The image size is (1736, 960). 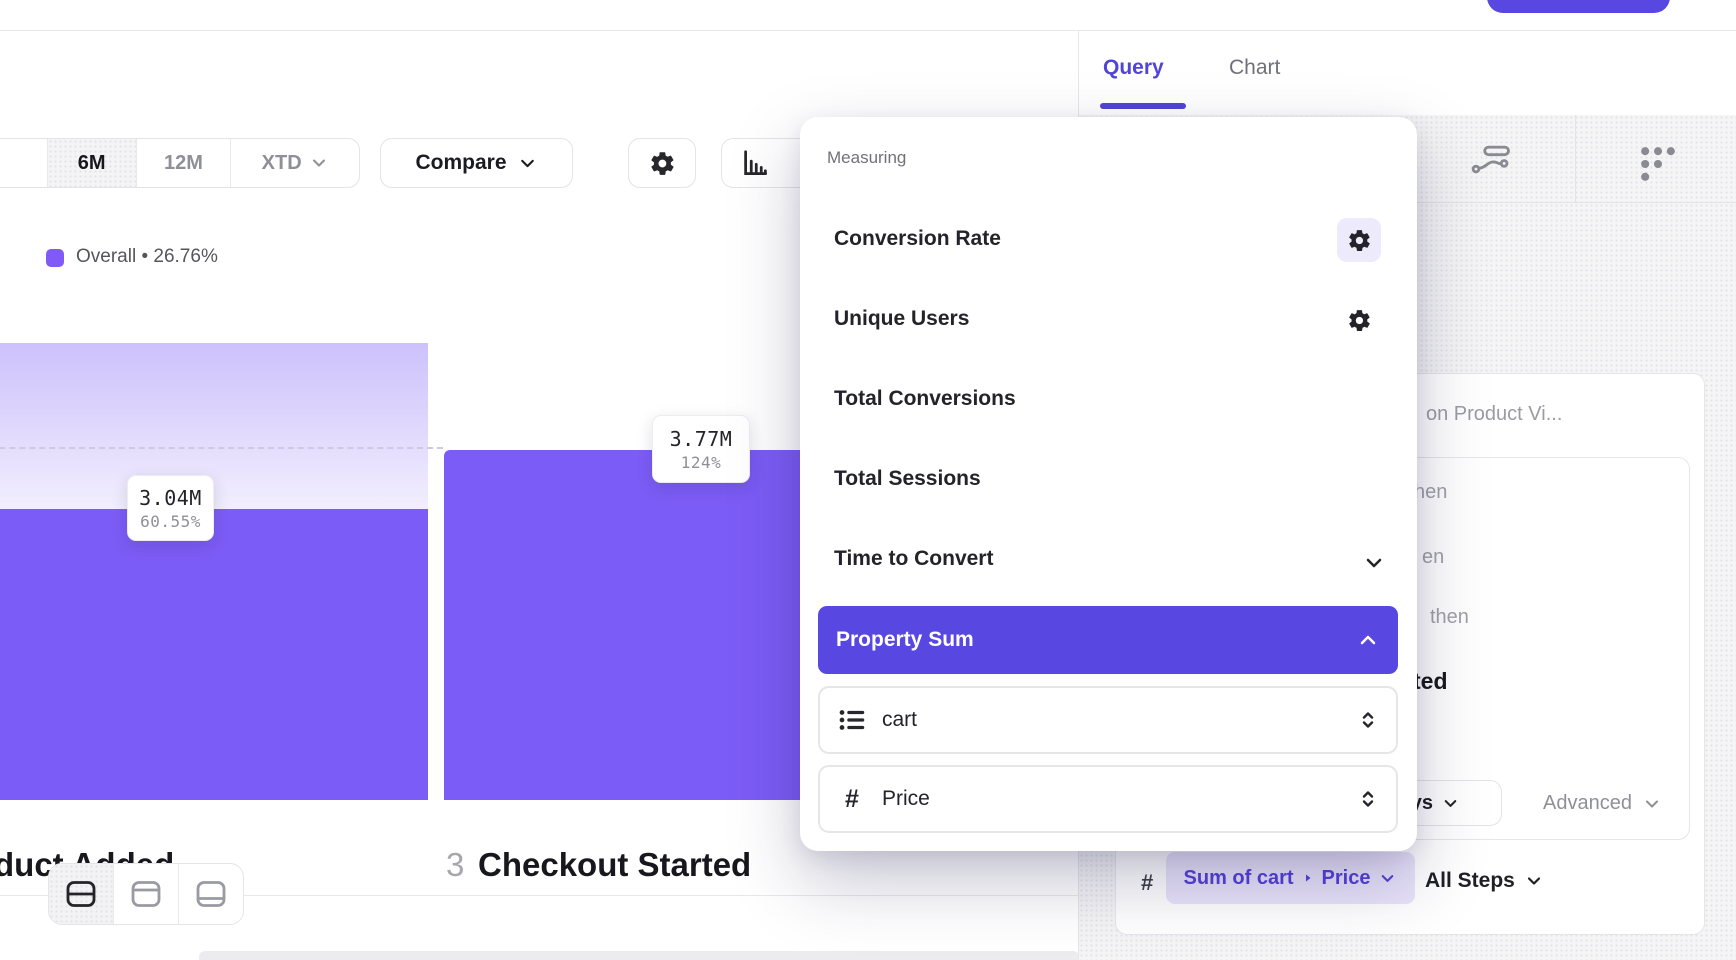 What do you see at coordinates (615, 864) in the screenshot?
I see `step-label-checkout-started: Checkout Started` at bounding box center [615, 864].